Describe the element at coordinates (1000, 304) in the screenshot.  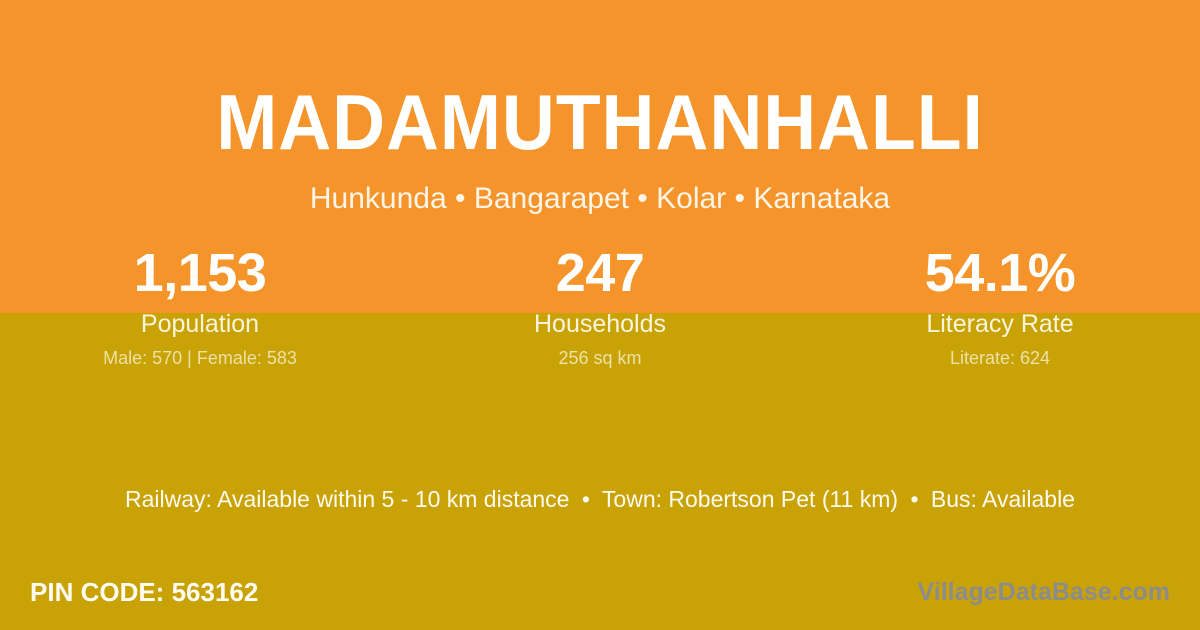
I see `stat-literacy-rate: 54.1% Literacy Rate Literate: 624` at that location.